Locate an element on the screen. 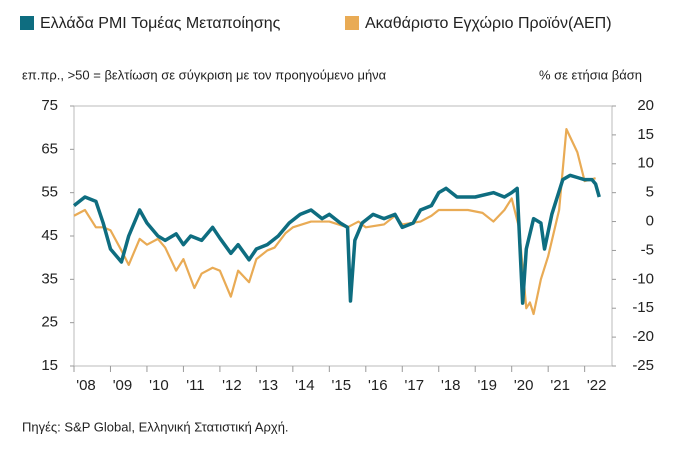 The image size is (700, 466). x-tick-label: '13 is located at coordinates (269, 385).